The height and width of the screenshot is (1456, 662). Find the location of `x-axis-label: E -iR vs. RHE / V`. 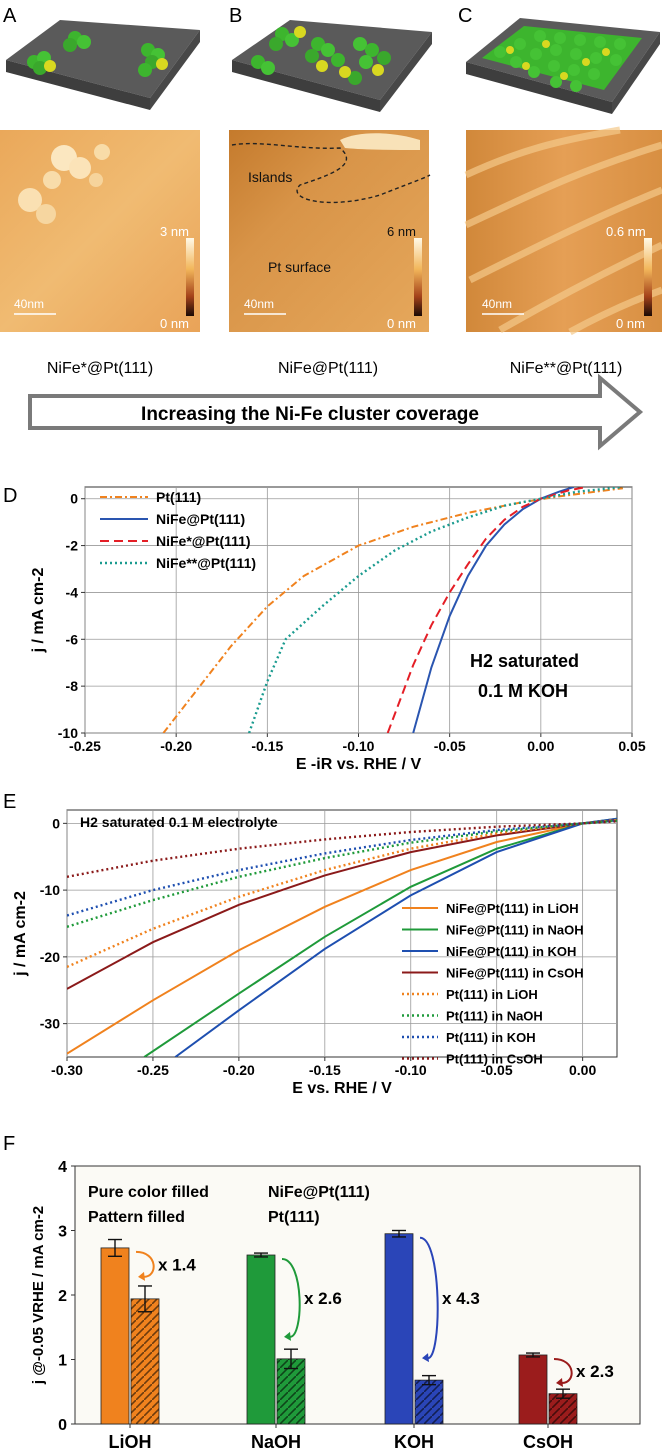

x-axis-label: E -iR vs. RHE / V is located at coordinates (359, 764).